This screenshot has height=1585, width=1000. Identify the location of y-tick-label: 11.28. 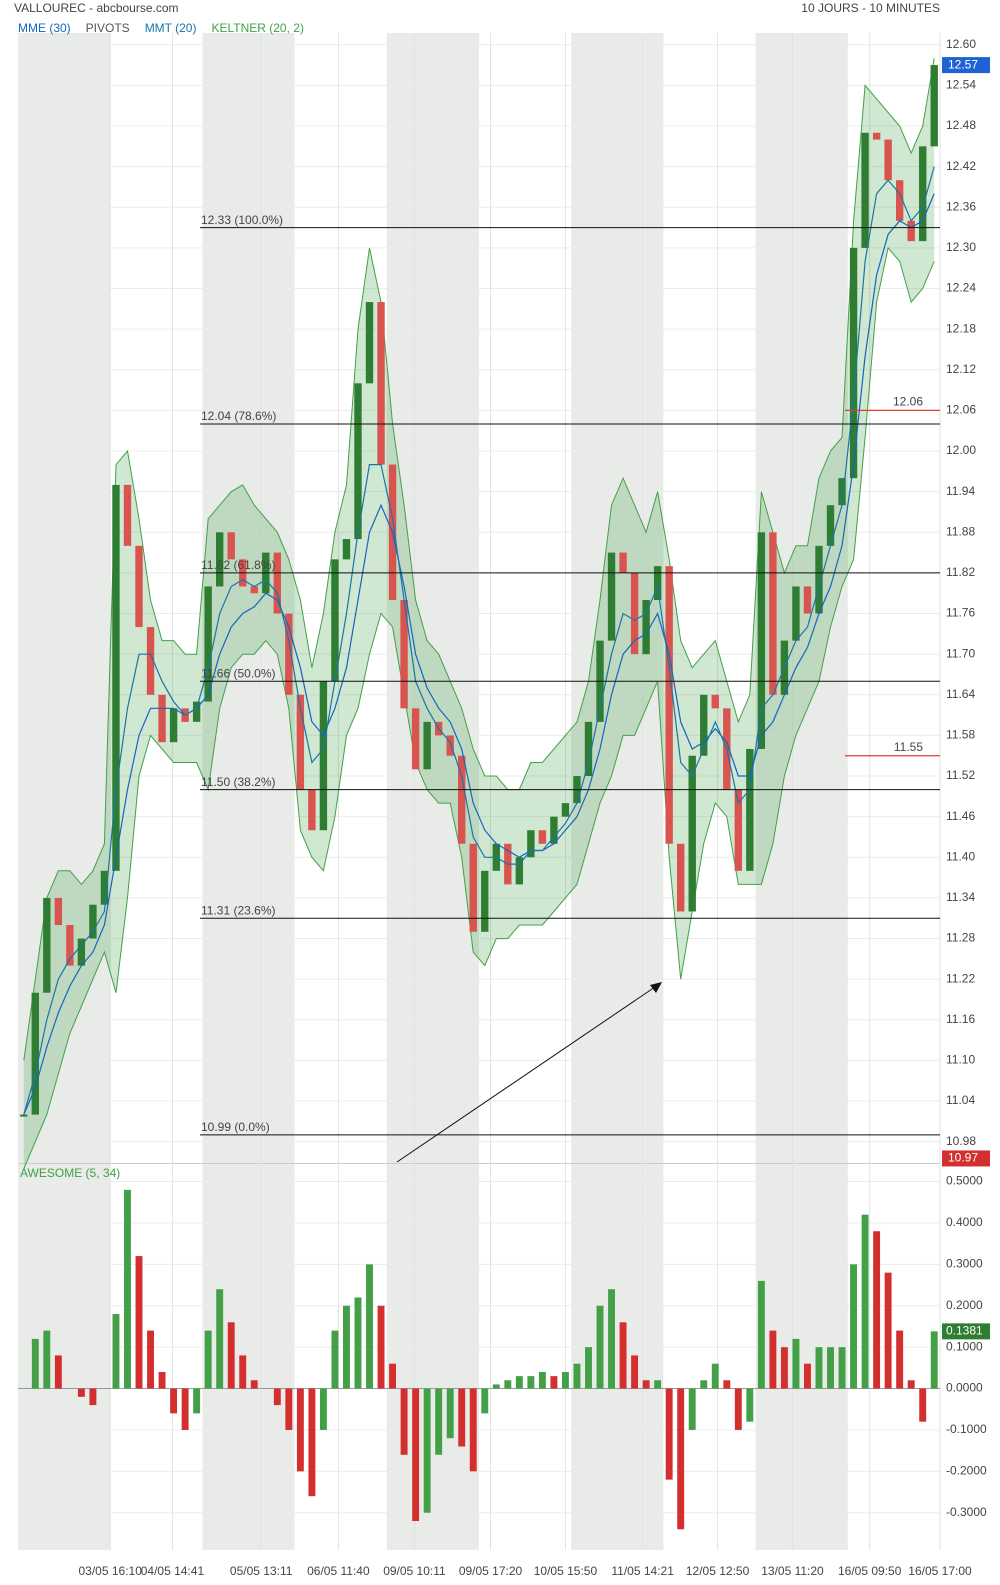
(960, 938).